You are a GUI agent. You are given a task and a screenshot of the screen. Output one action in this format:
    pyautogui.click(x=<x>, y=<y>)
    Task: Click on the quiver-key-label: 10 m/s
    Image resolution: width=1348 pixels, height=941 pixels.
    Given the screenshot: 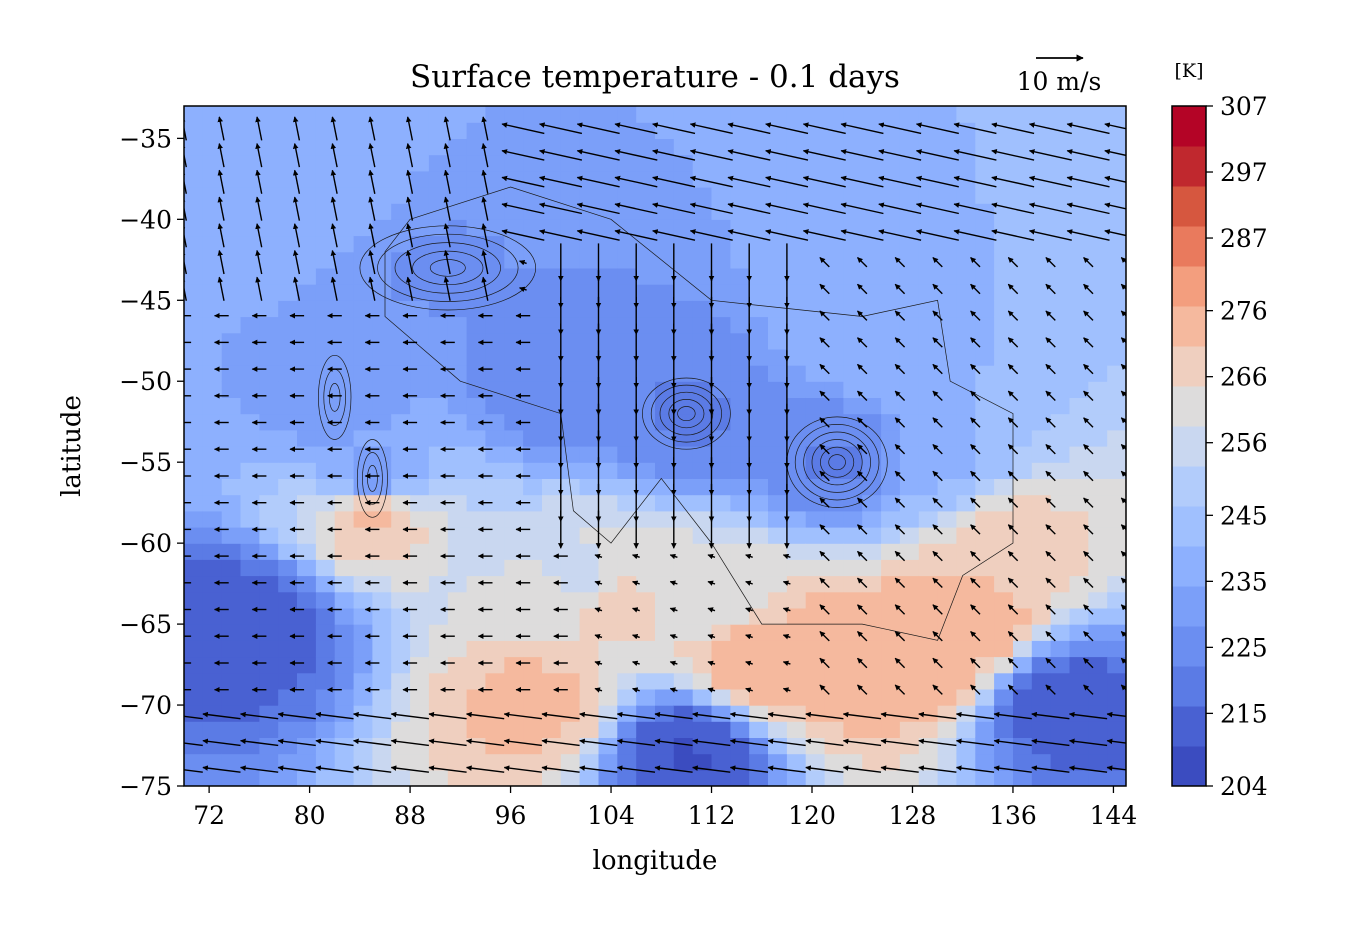 What is the action you would take?
    pyautogui.click(x=1059, y=81)
    